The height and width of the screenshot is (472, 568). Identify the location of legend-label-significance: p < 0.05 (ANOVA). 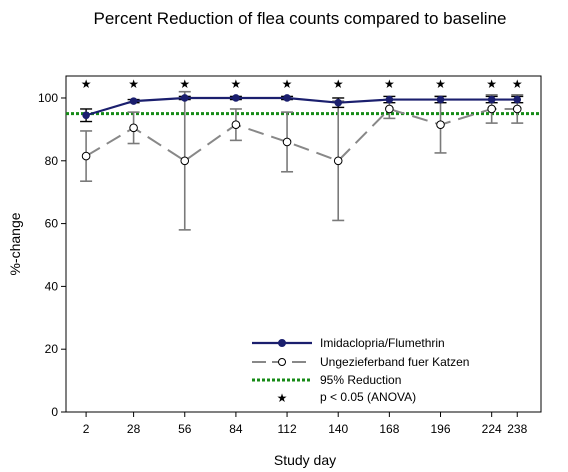
(368, 397).